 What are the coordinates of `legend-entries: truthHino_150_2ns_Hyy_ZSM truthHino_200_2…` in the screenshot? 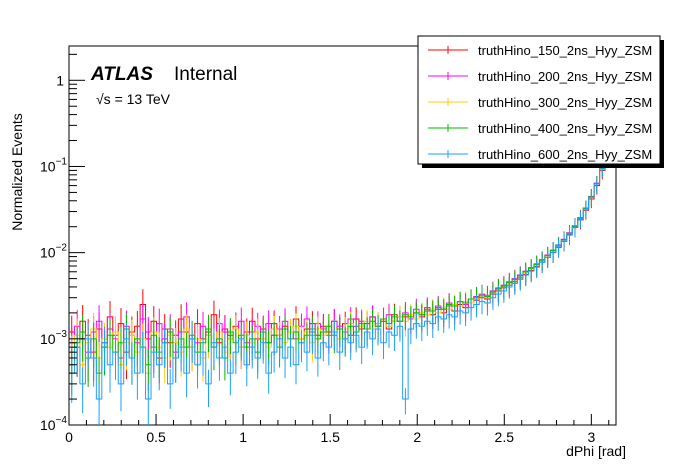 It's located at (540, 102).